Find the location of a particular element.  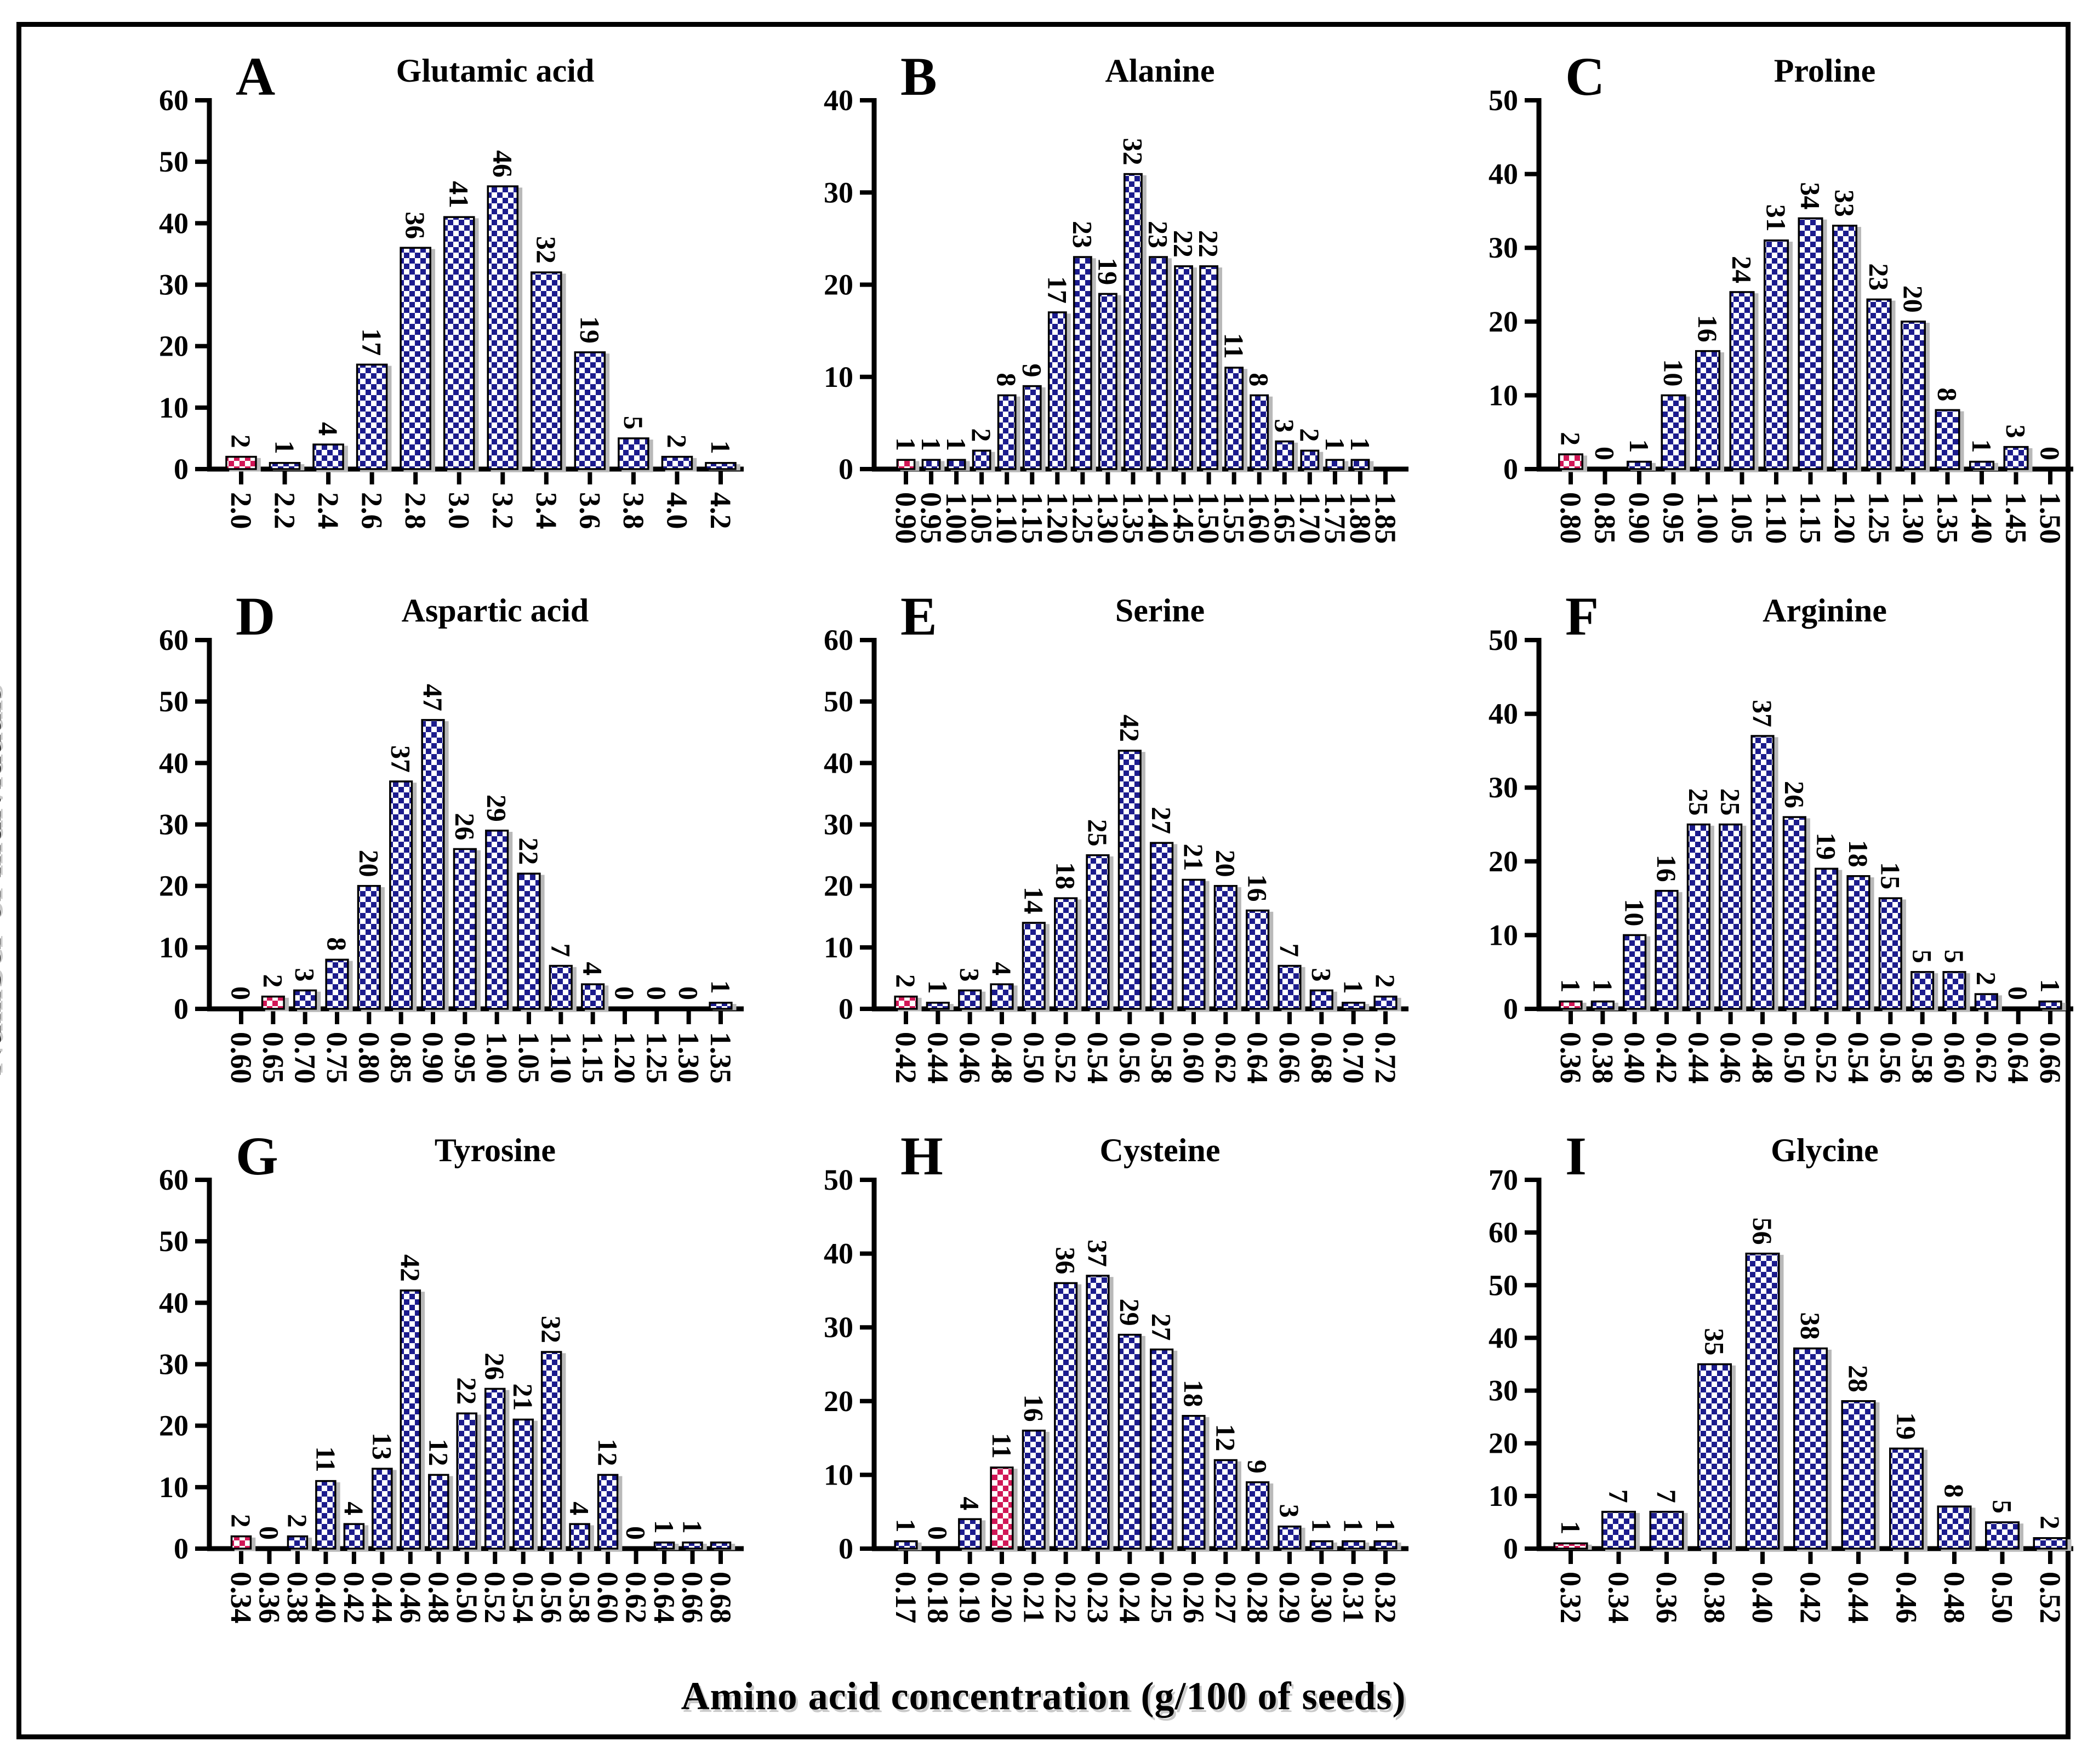

bar-value-label: 42 is located at coordinates (1129, 728).